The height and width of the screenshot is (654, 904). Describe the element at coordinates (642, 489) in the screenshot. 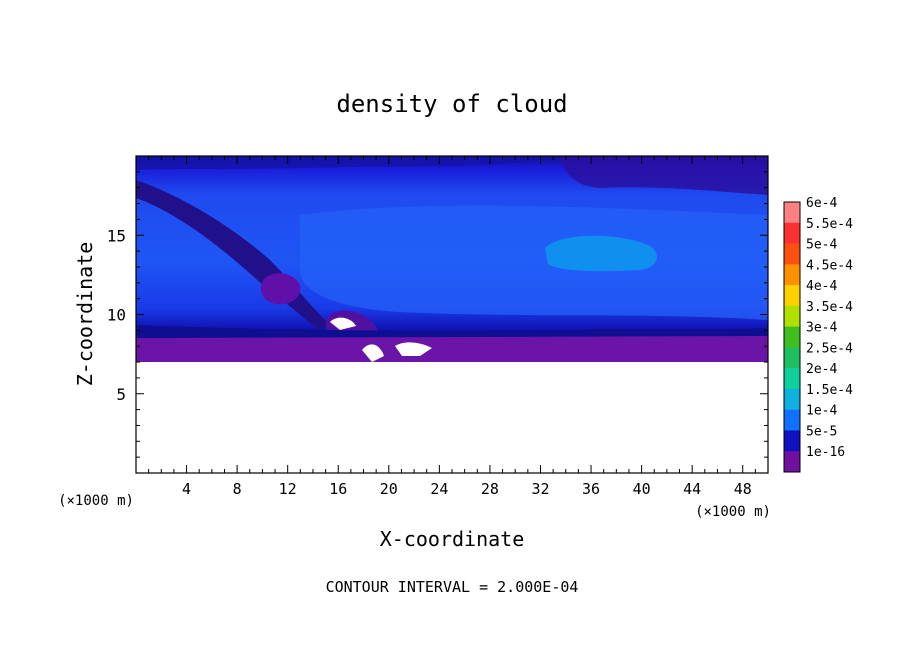

I see `x-tick-label: 40` at that location.